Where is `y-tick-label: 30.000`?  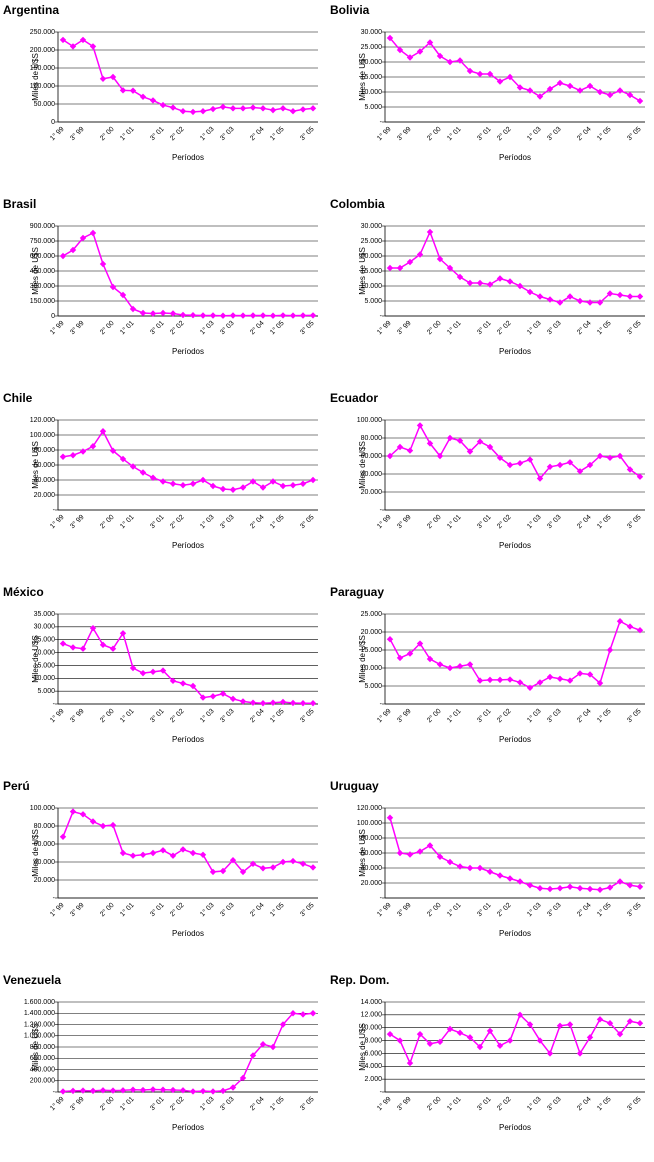 y-tick-label: 30.000 is located at coordinates (45, 627).